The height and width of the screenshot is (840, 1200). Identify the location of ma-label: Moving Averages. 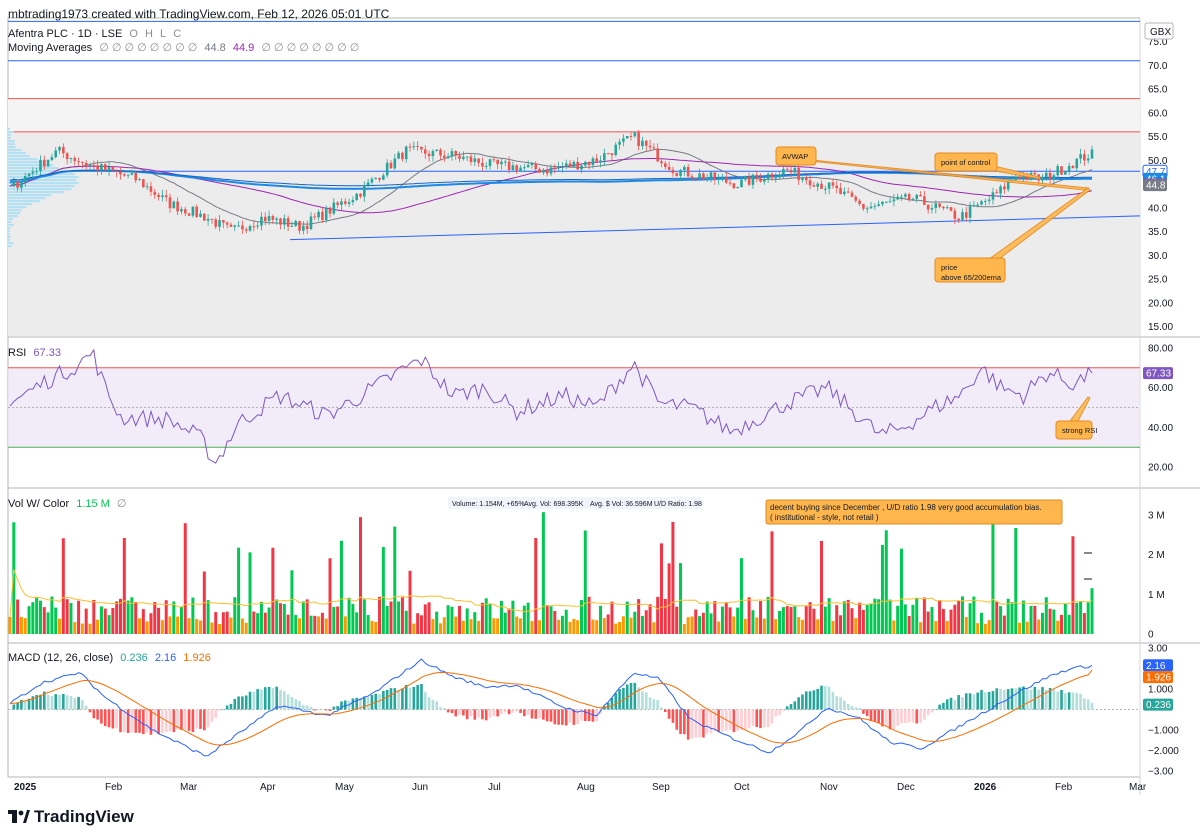
(50, 48).